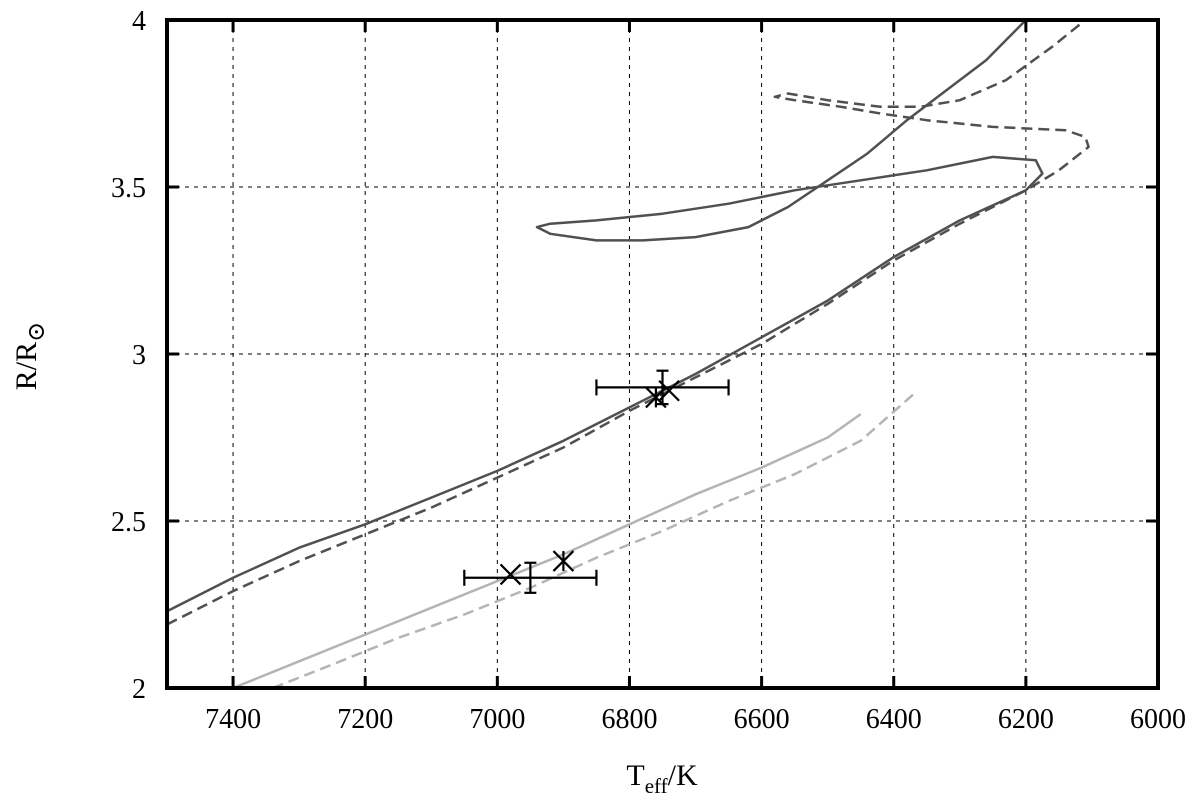  What do you see at coordinates (1158, 719) in the screenshot?
I see `x-tick-label: 6000` at bounding box center [1158, 719].